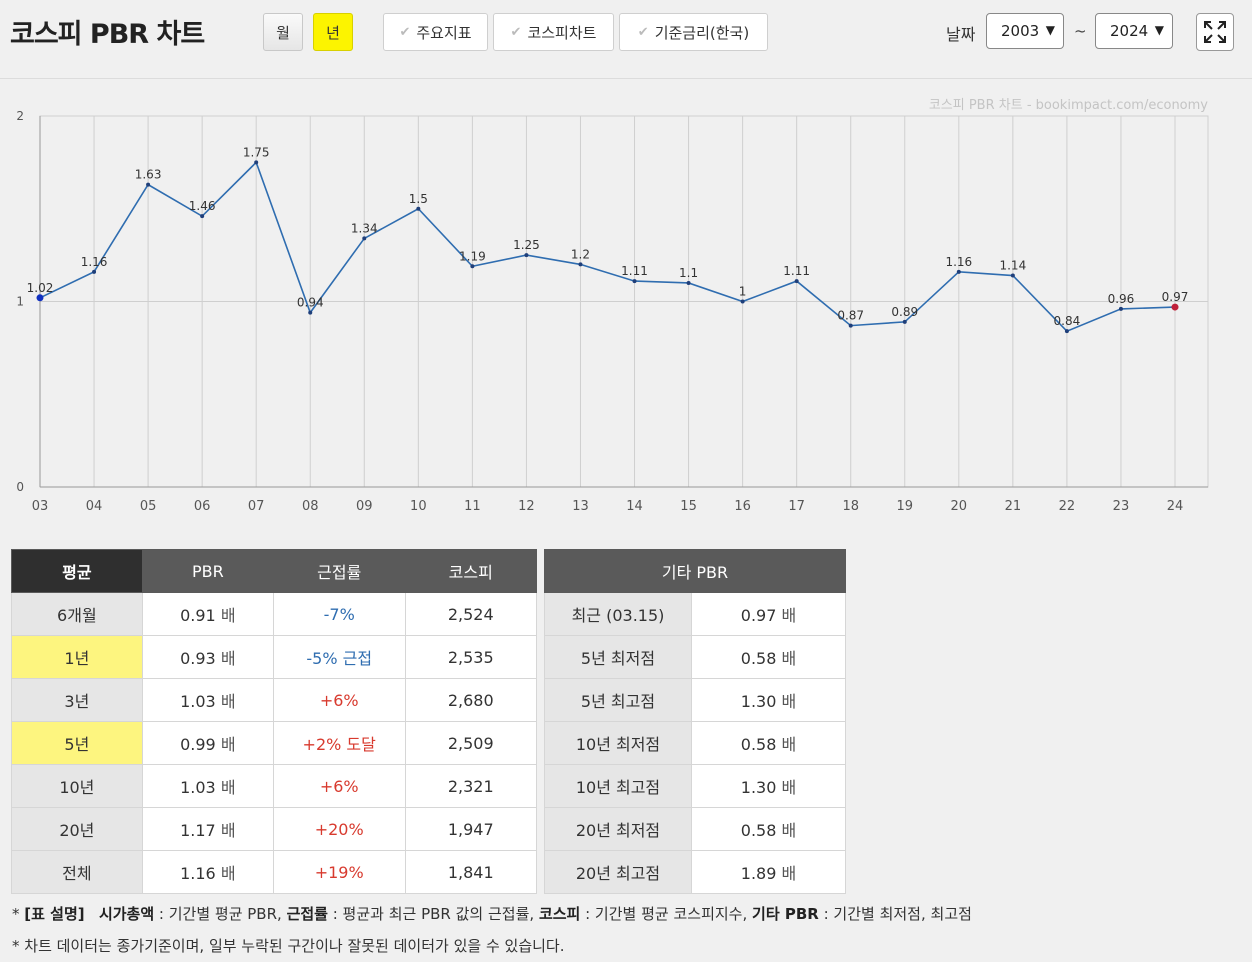  I want to click on other-label: 5년 최저점, so click(618, 657).